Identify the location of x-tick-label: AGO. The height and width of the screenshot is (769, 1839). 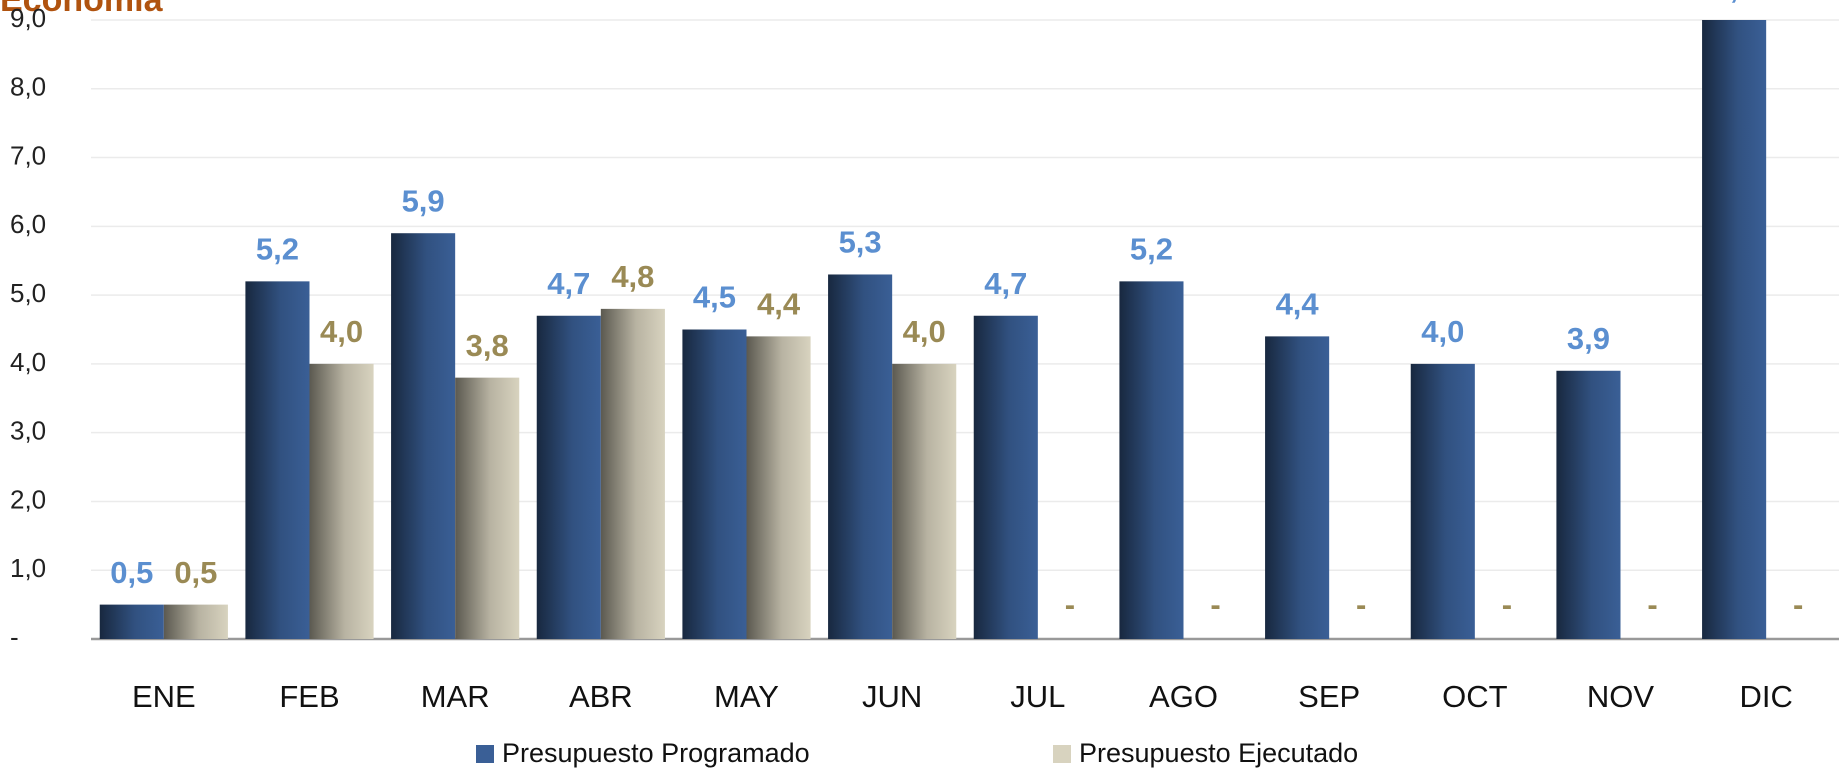
(1183, 696).